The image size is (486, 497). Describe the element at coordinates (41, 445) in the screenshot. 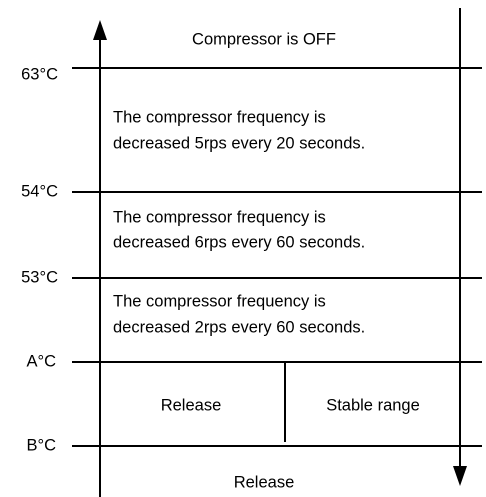

I see `level-label: B°C` at that location.